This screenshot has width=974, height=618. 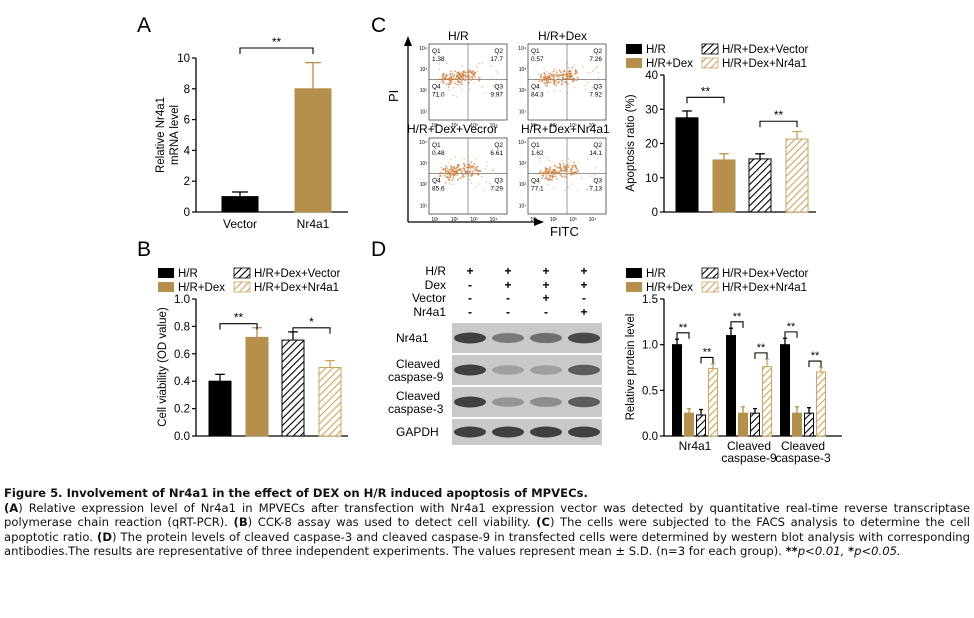 I want to click on caption-bold: (A, so click(x=11, y=507).